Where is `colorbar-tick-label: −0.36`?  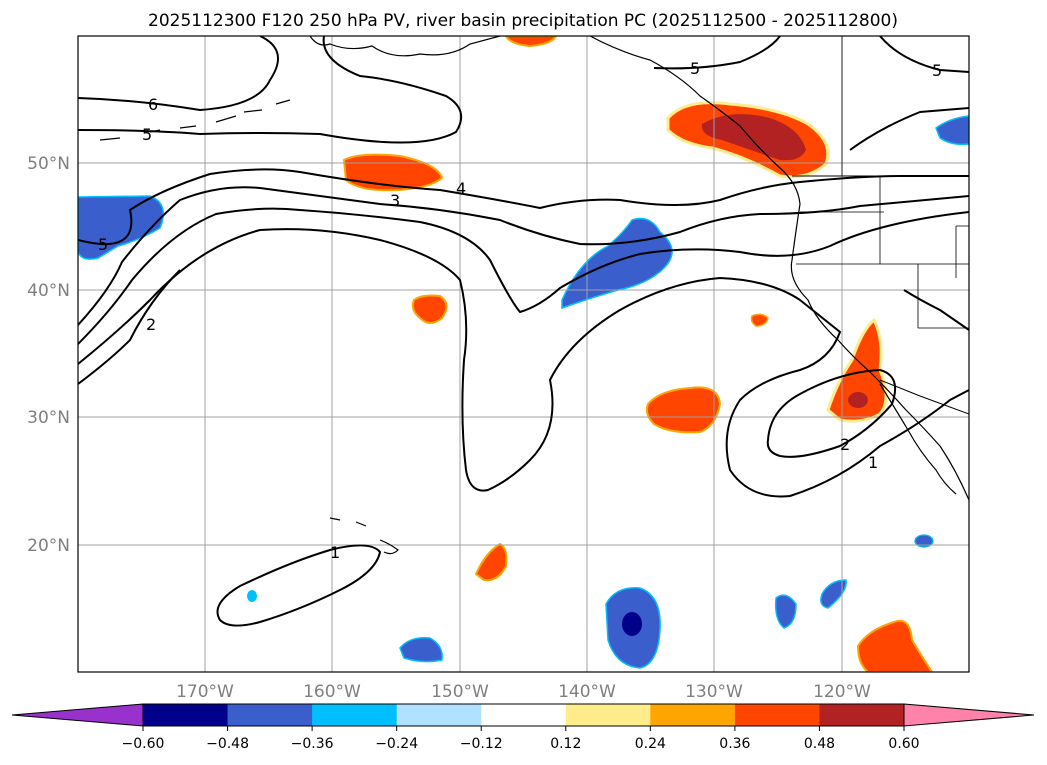 colorbar-tick-label: −0.36 is located at coordinates (312, 744).